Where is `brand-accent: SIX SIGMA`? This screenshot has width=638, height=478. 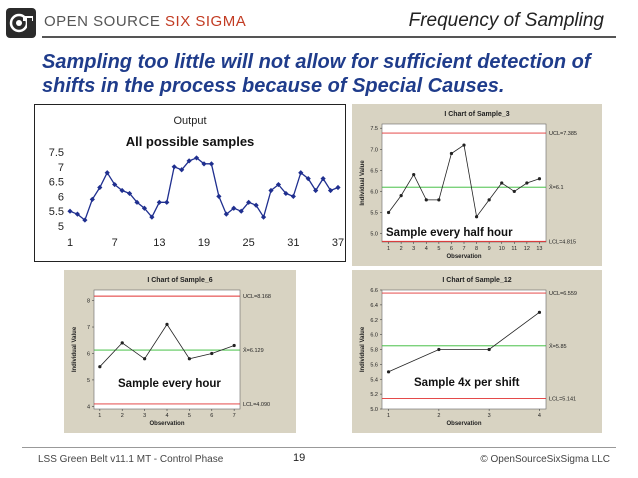 brand-accent: SIX SIGMA is located at coordinates (206, 21).